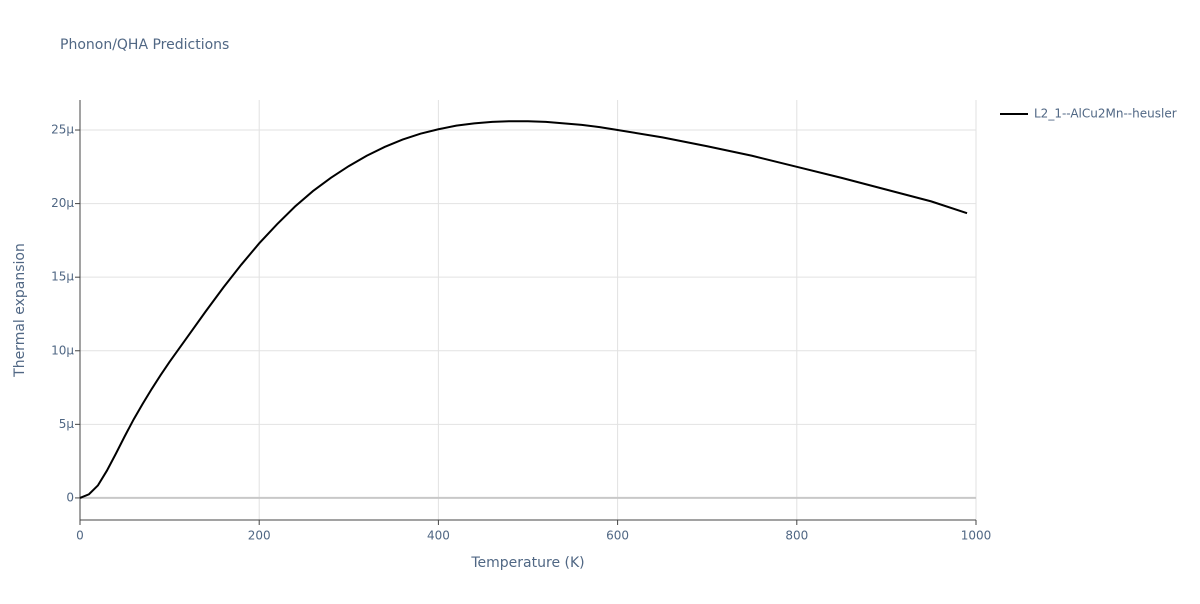 This screenshot has width=1200, height=604. Describe the element at coordinates (438, 536) in the screenshot. I see `x-tick-label: 400` at that location.